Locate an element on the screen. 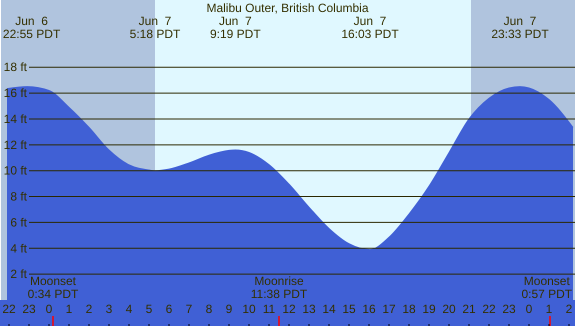 This screenshot has height=326, width=575. y-tick-label: 16 ft is located at coordinates (16, 93).